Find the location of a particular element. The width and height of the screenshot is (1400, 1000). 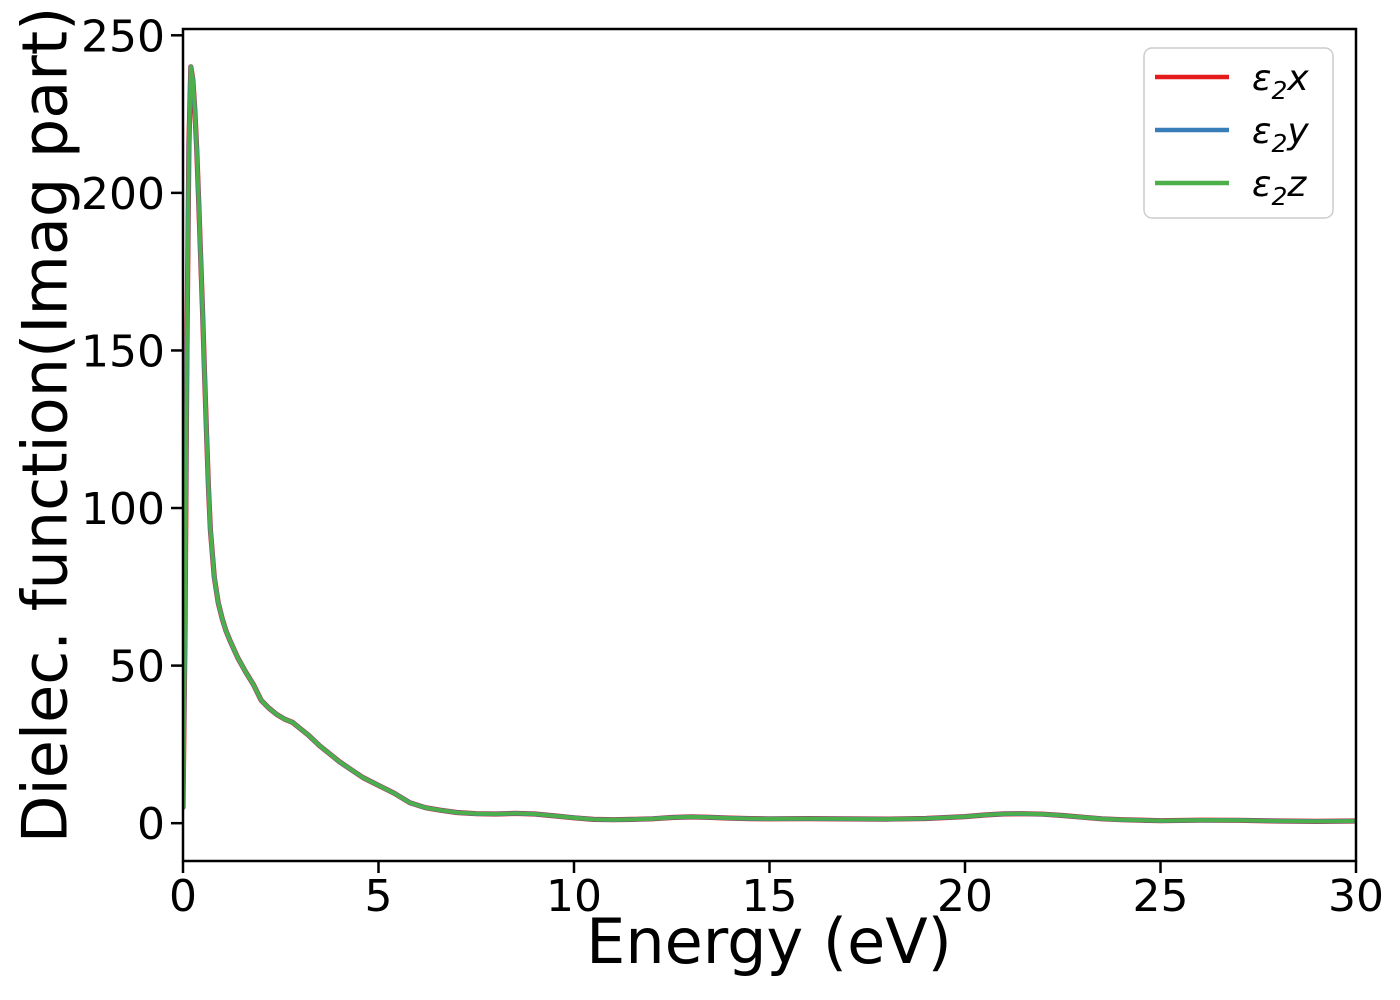

x-tick-label: 10 is located at coordinates (574, 896).